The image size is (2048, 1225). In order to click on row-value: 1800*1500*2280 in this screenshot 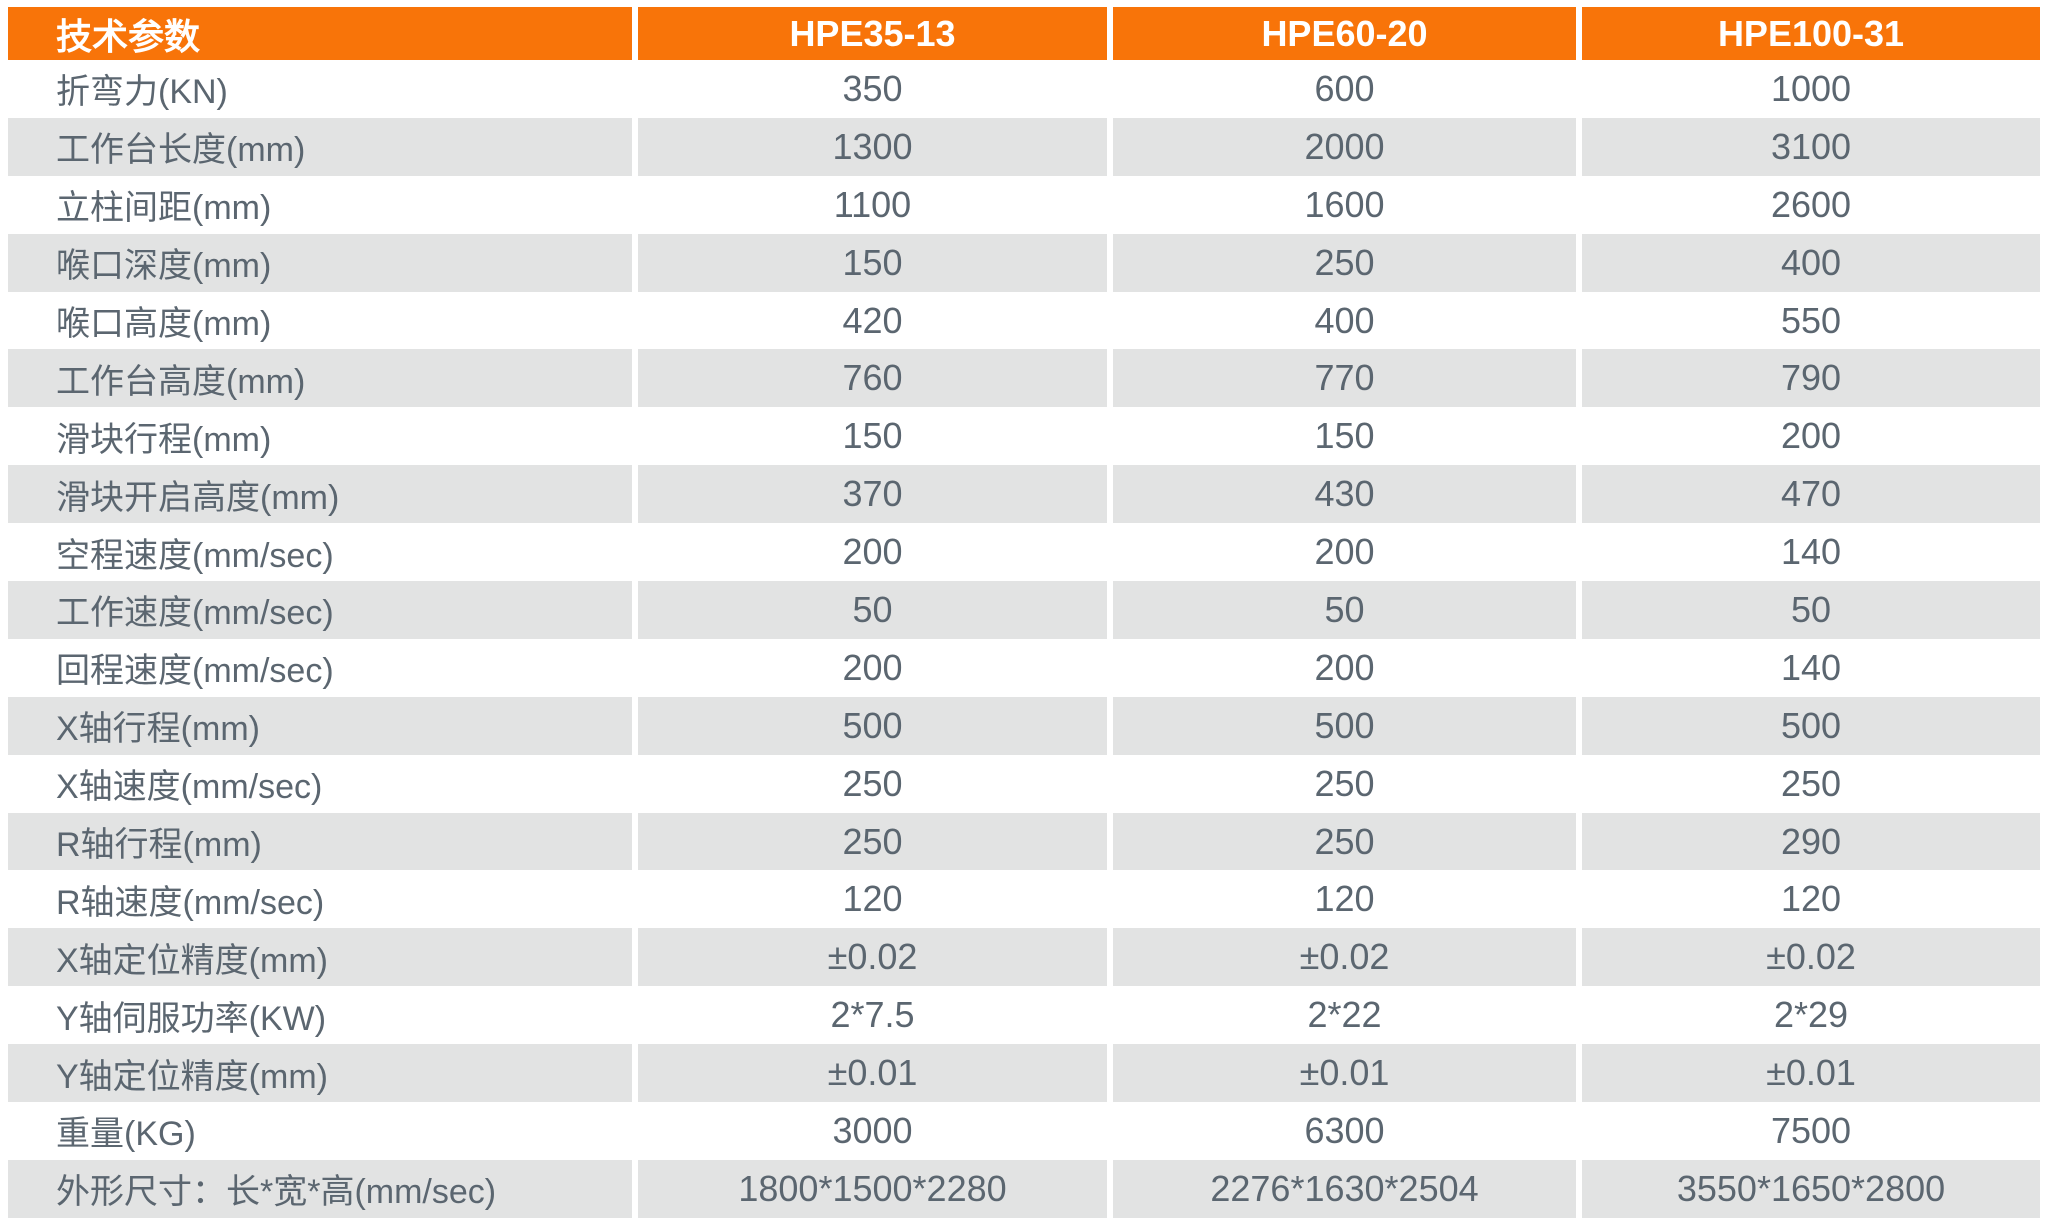, I will do `click(869, 1188)`.